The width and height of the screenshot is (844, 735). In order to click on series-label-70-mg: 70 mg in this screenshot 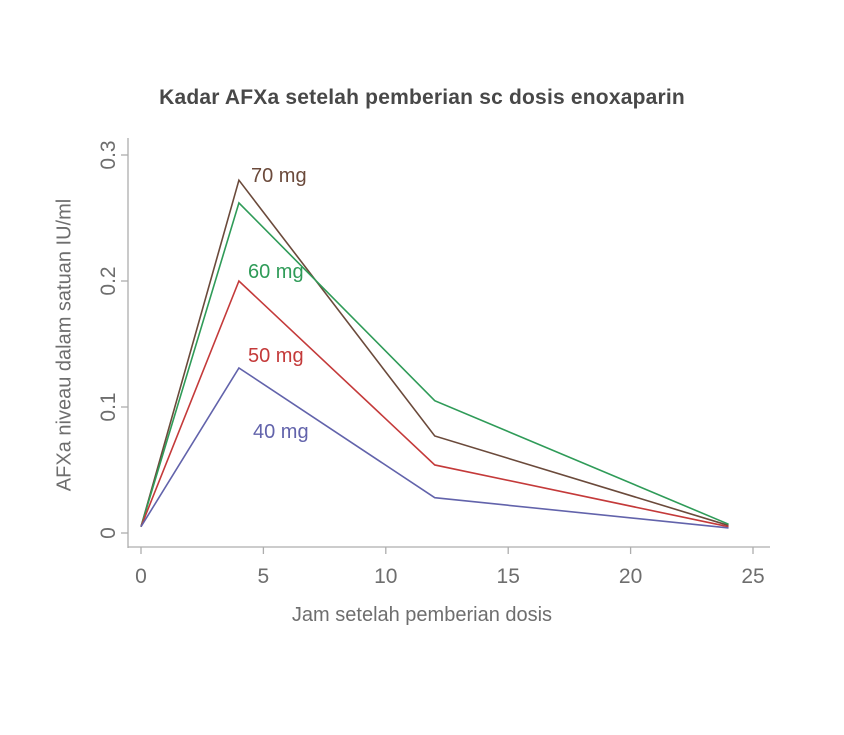, I will do `click(279, 176)`.